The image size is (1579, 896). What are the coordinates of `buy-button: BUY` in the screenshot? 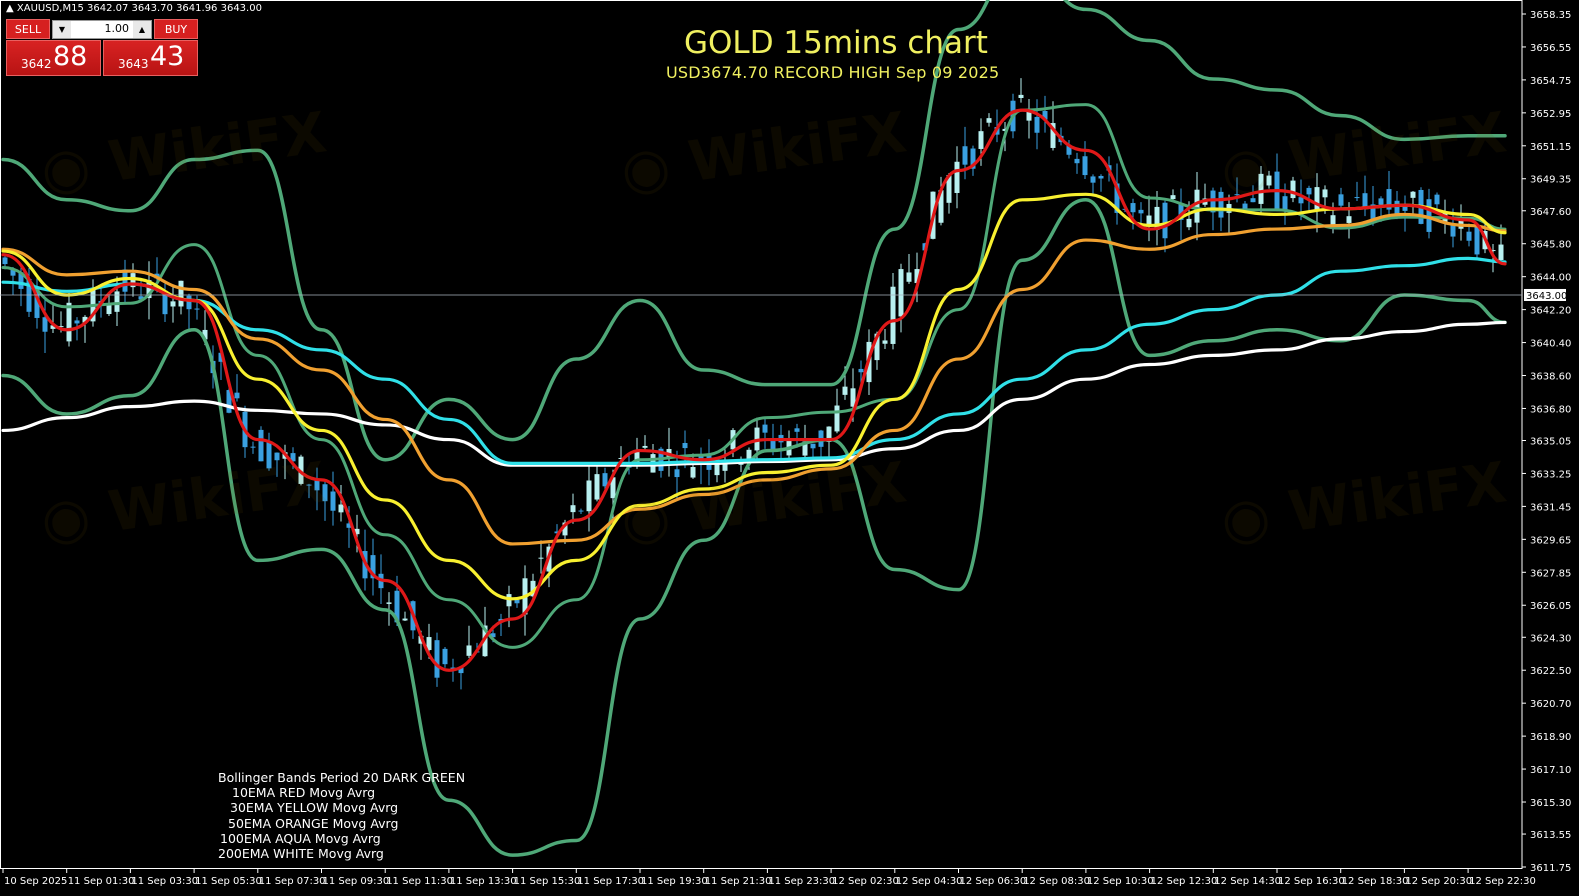 It's located at (176, 29).